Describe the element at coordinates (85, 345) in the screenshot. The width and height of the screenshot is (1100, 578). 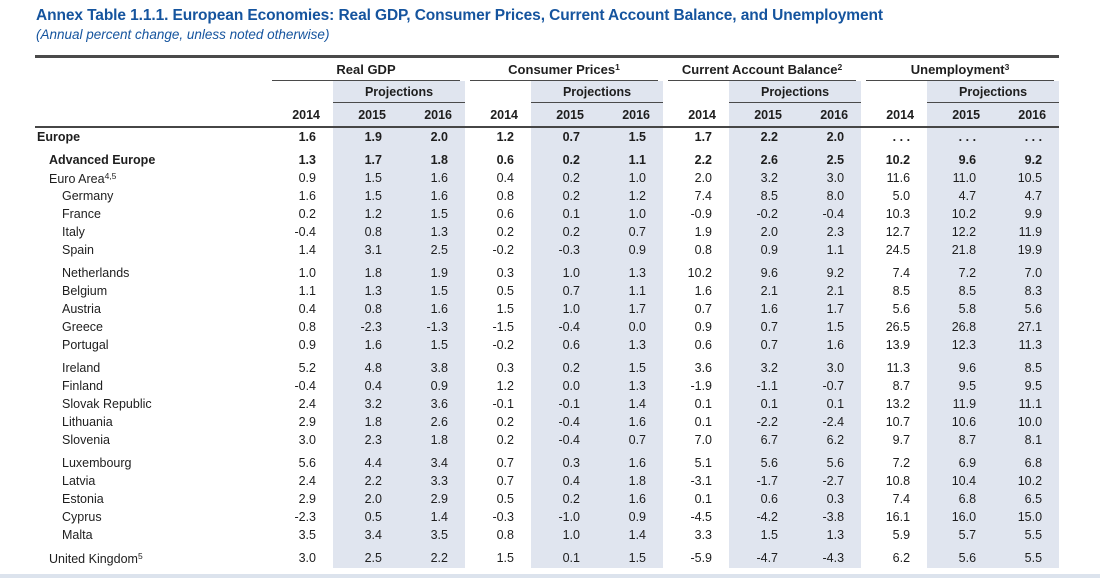
I see `row-label: Portugal` at that location.